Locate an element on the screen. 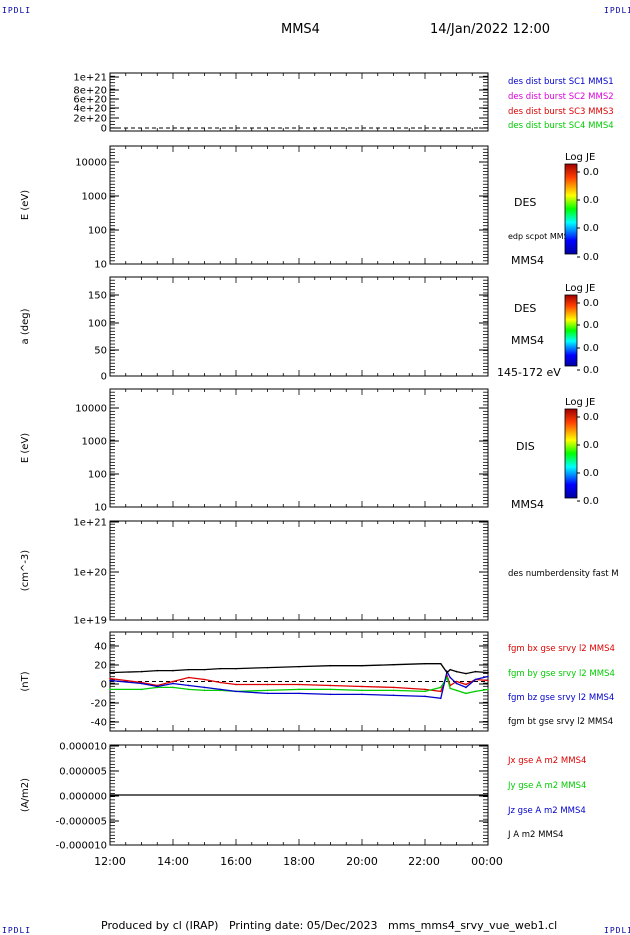 The height and width of the screenshot is (935, 630). p2-ytick-label: 1000 is located at coordinates (94, 197).